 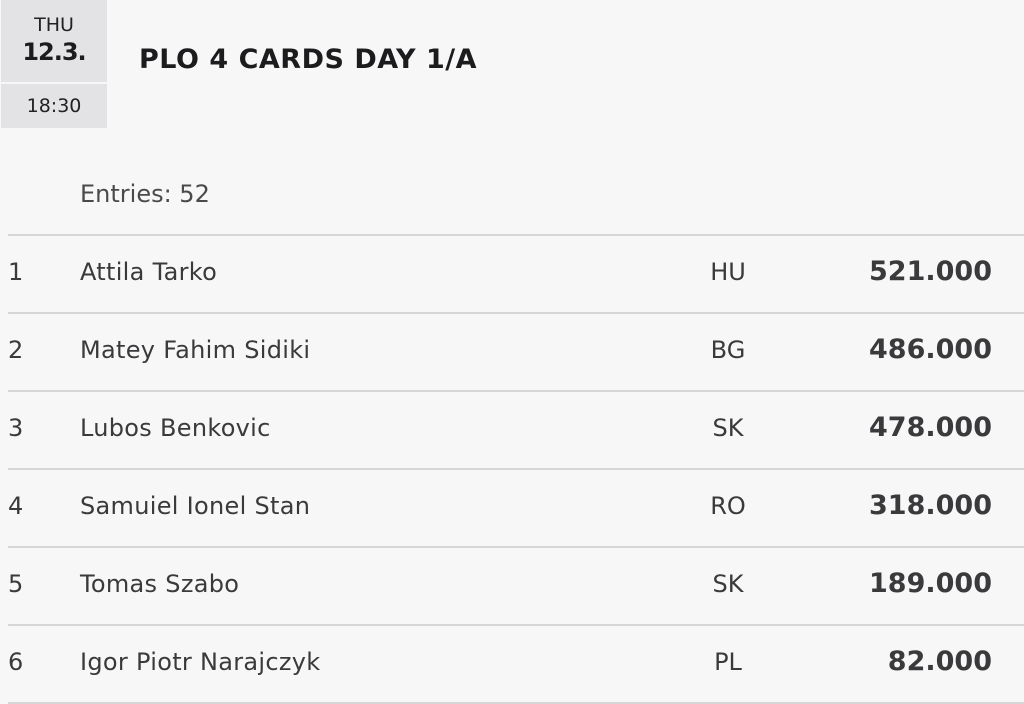 What do you see at coordinates (728, 662) in the screenshot?
I see `country-code: PL` at bounding box center [728, 662].